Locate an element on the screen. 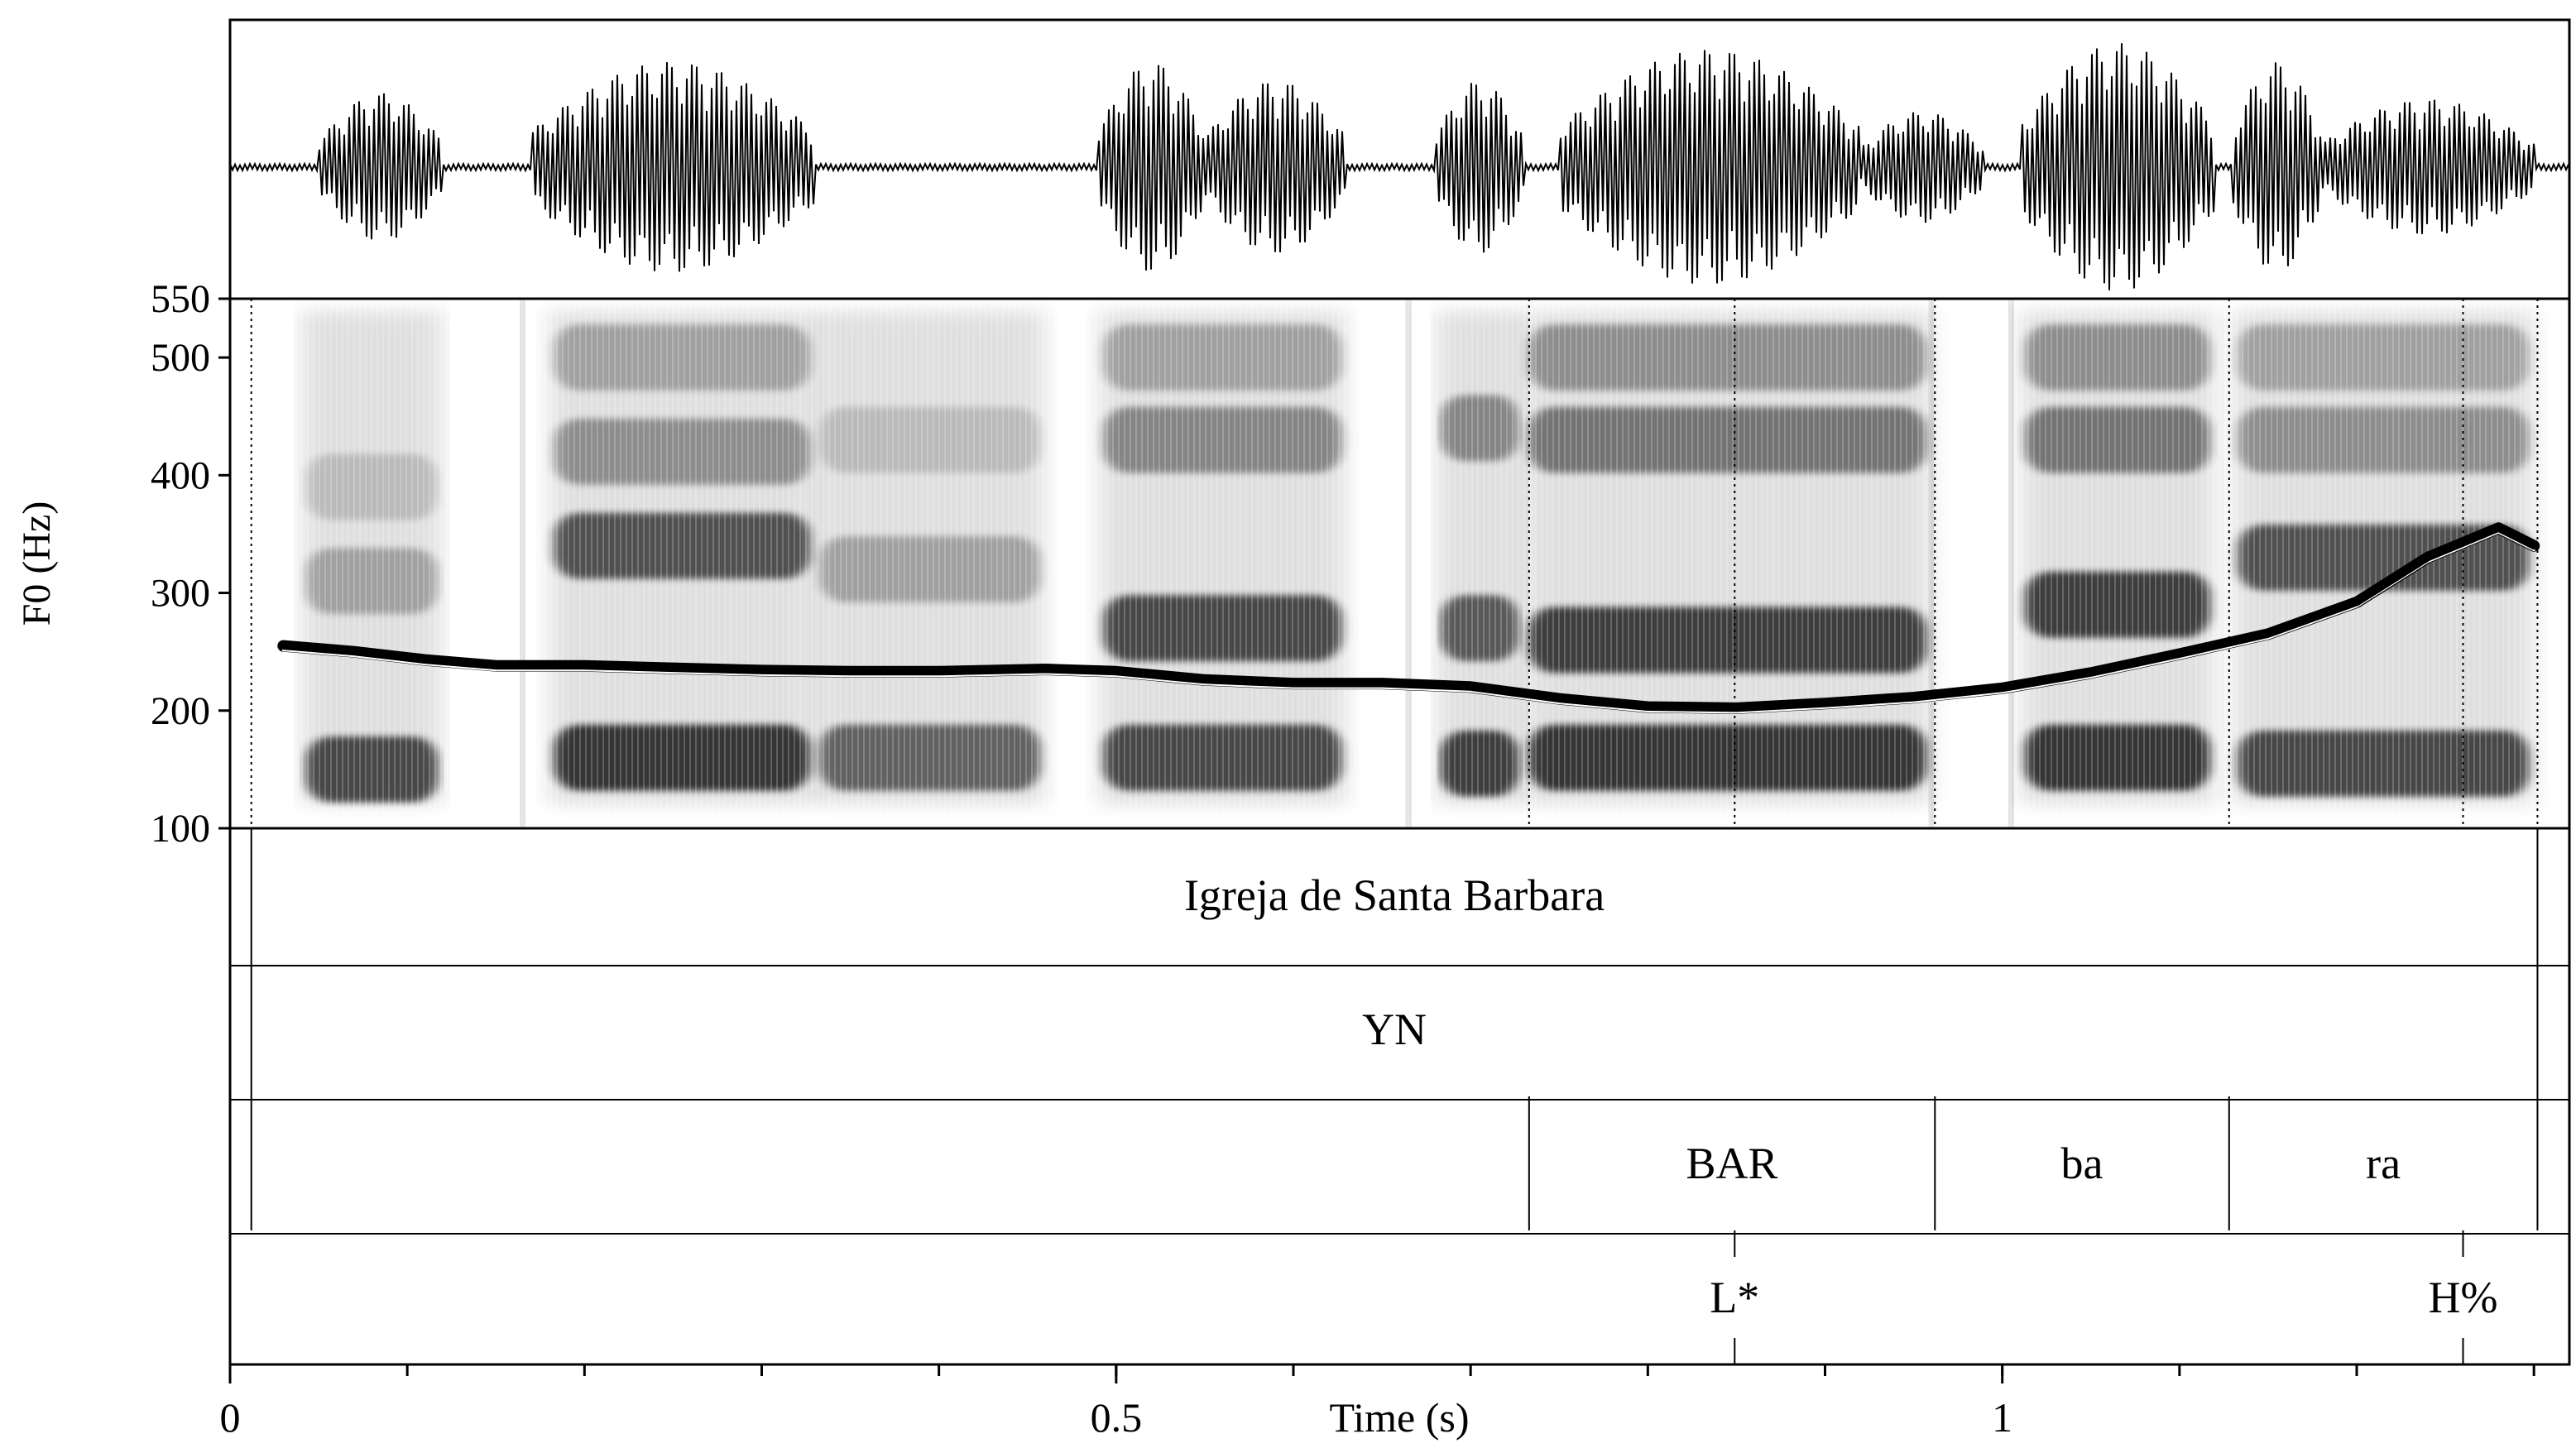 The height and width of the screenshot is (1453, 2576). y-axis: 550 500 400 300 200 100 is located at coordinates (191, 564).